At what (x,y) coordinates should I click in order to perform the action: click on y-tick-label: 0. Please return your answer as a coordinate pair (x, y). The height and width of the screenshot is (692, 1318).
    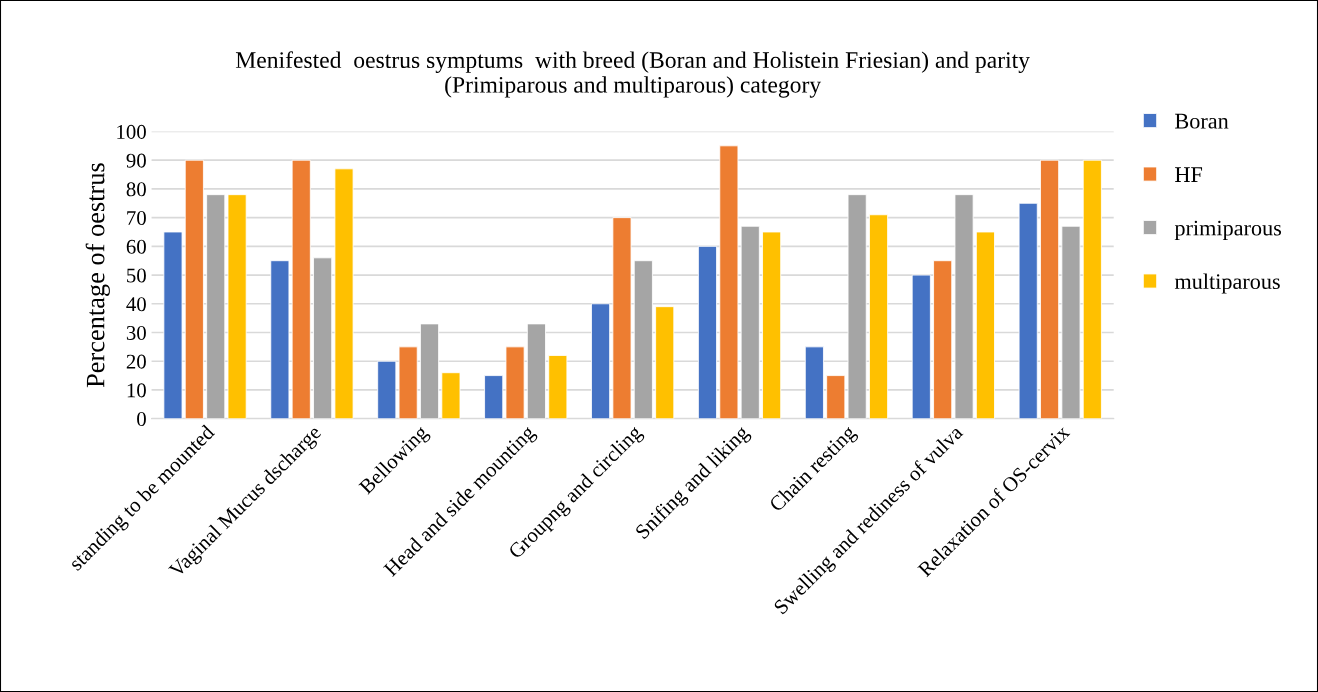
    Looking at the image, I should click on (141, 419).